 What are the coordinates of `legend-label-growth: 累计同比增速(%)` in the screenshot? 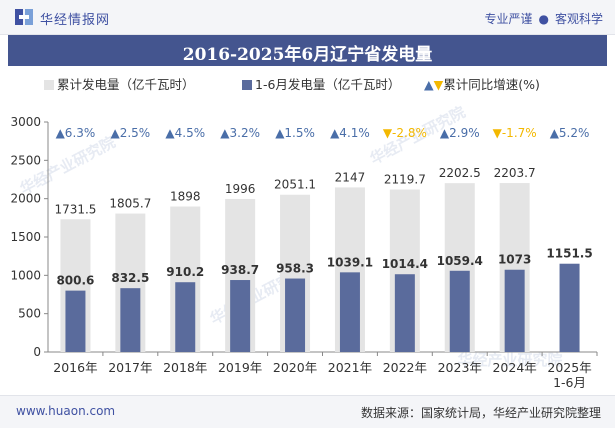 It's located at (491, 84).